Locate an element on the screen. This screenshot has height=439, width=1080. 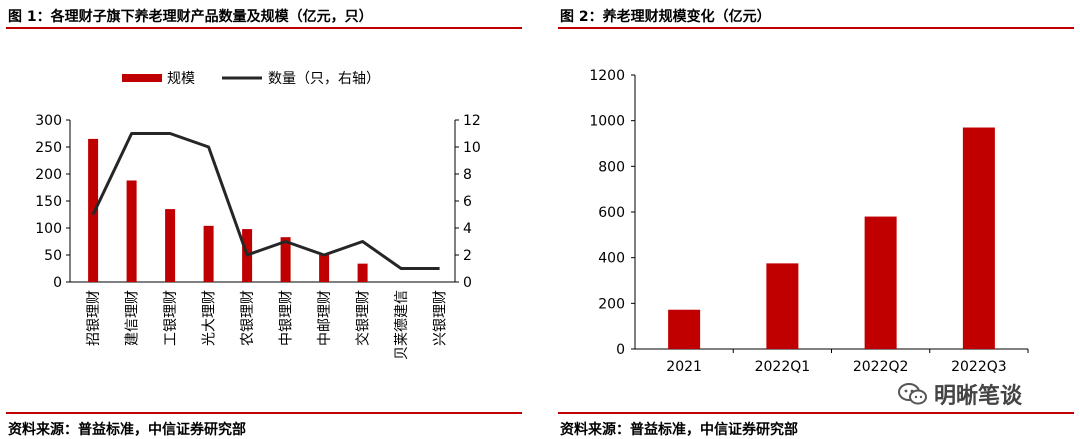
y-tick-label: 0 is located at coordinates (620, 350).